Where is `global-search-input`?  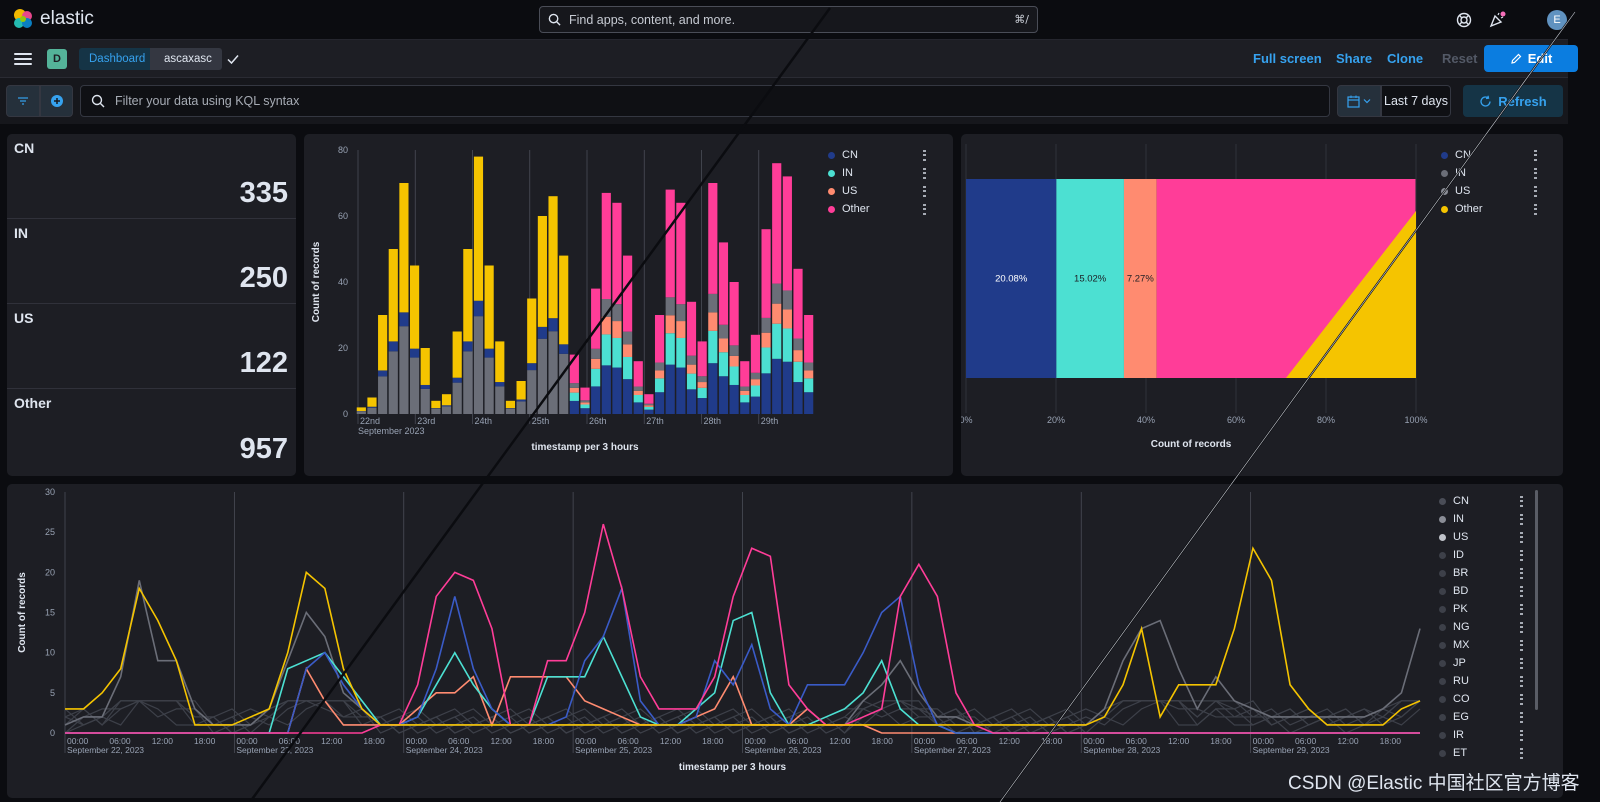
global-search-input is located at coordinates (788, 19).